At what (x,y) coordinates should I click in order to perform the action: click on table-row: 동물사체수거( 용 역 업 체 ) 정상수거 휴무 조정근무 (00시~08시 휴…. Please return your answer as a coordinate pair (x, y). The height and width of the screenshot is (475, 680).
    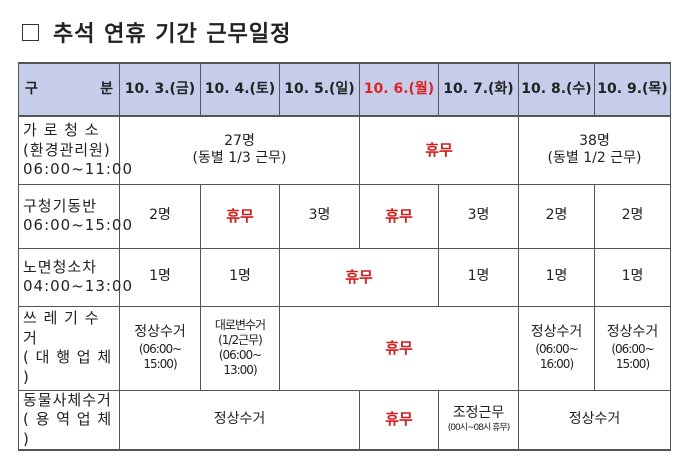
    Looking at the image, I should click on (344, 420).